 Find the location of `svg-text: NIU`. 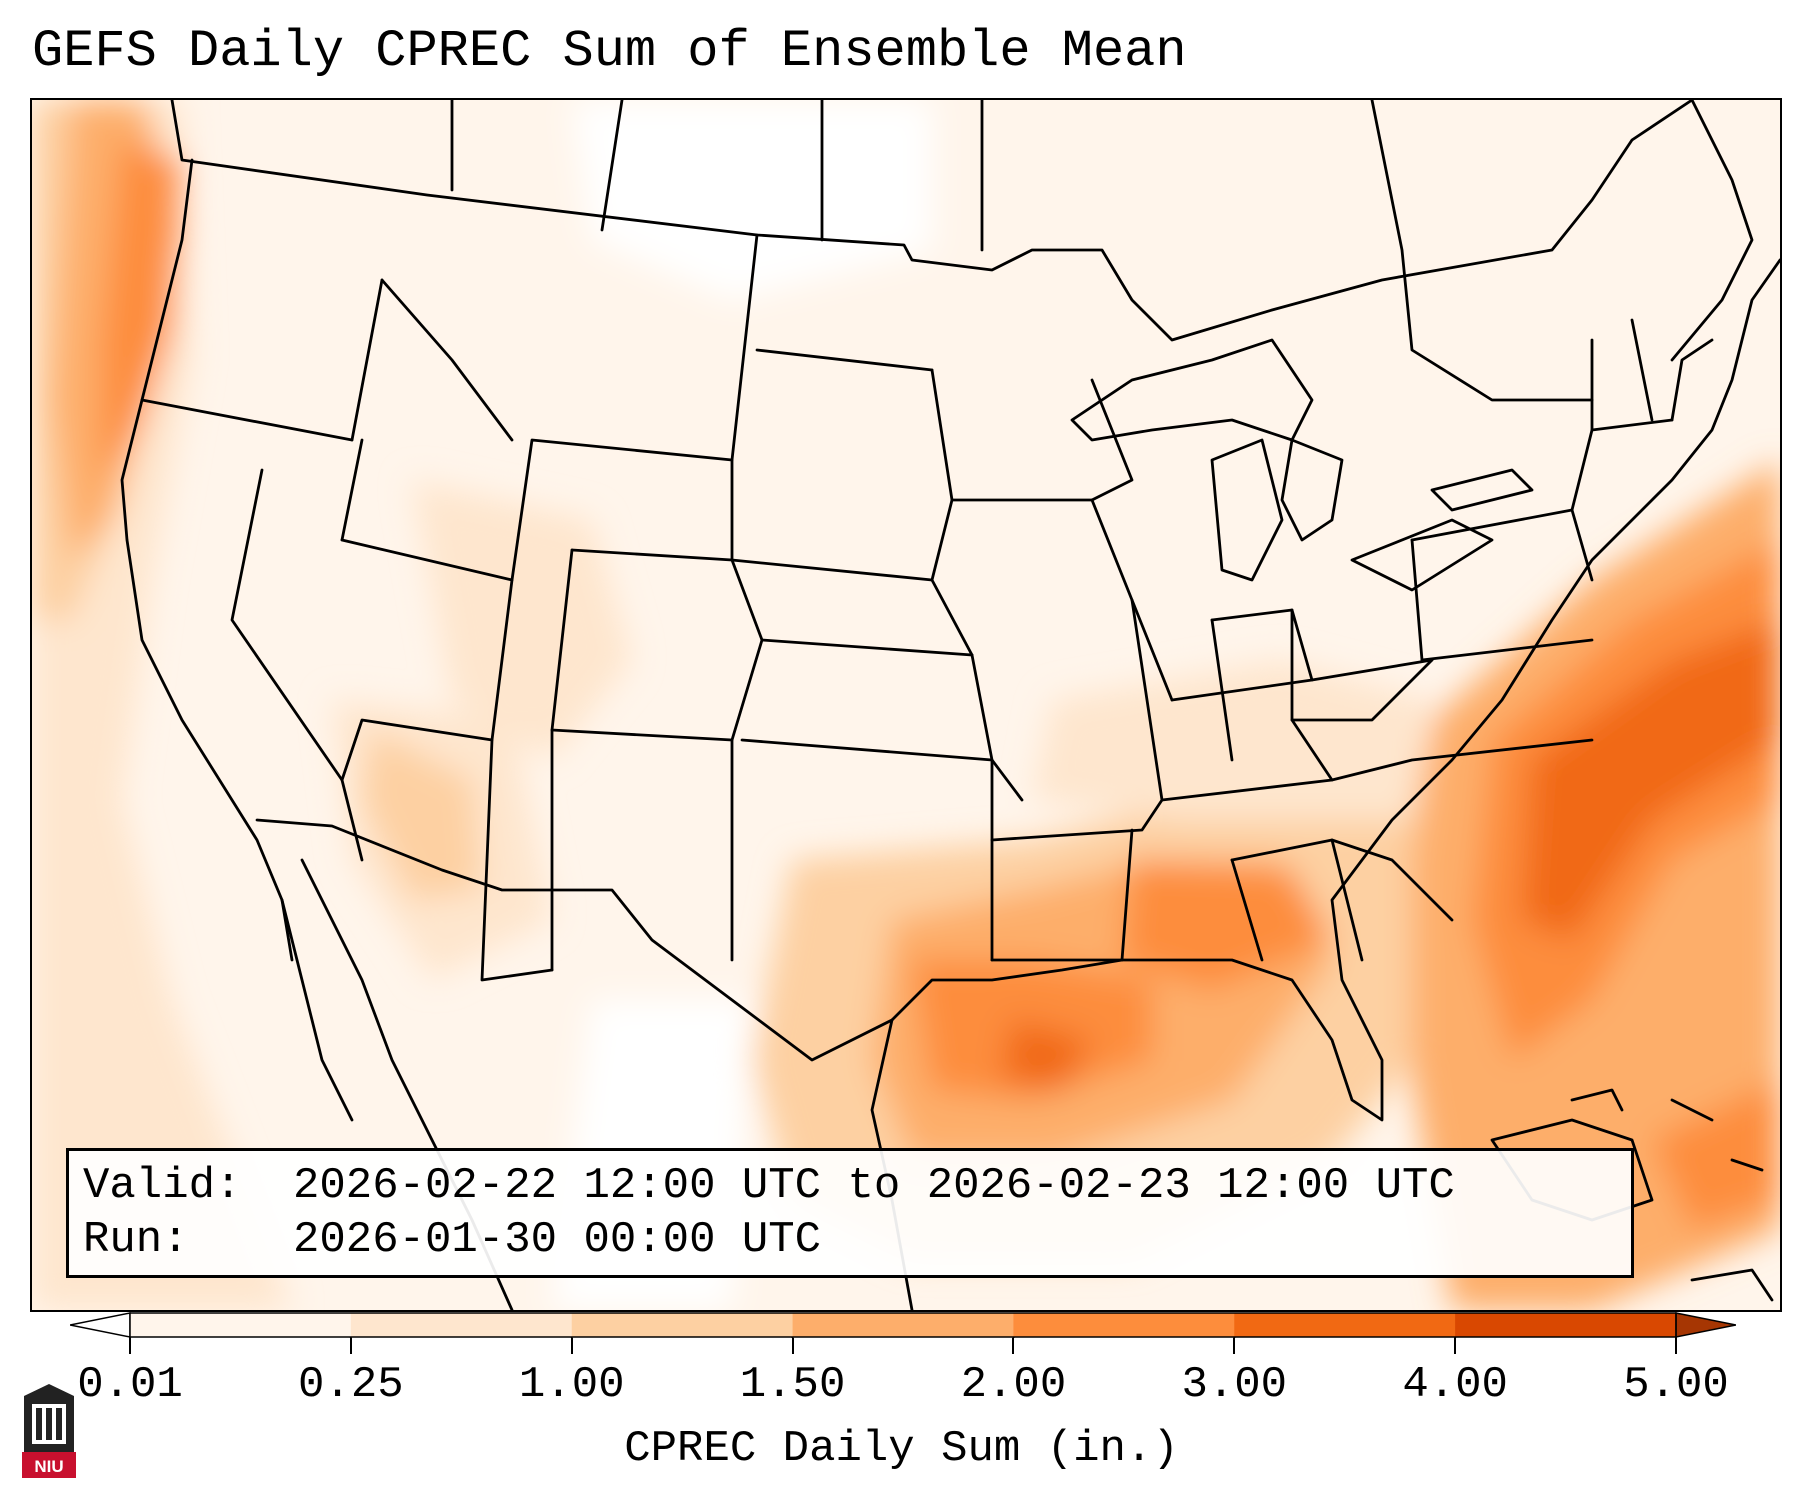

svg-text: NIU is located at coordinates (48, 1466).